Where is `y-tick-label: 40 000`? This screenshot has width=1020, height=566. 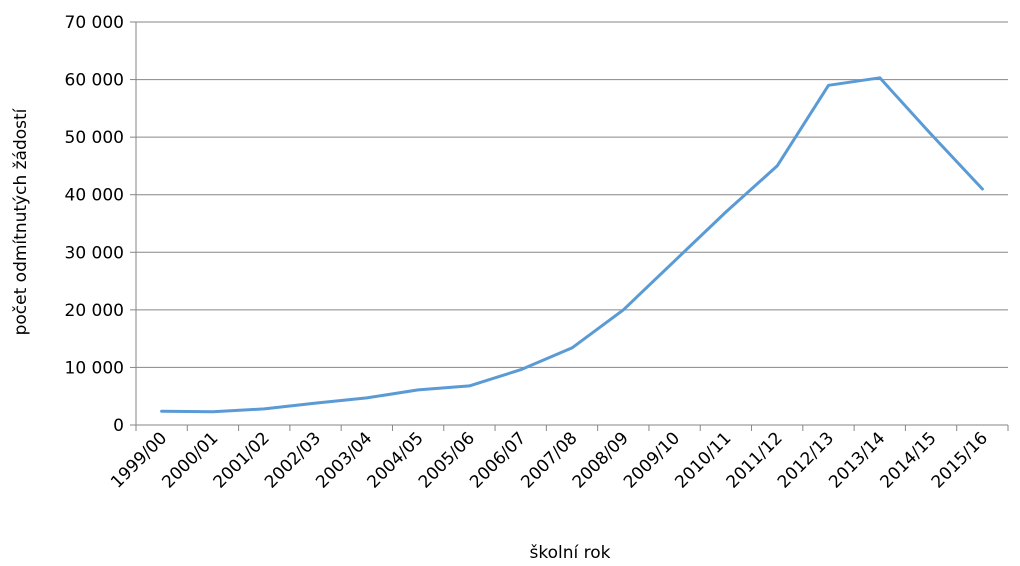 y-tick-label: 40 000 is located at coordinates (94, 196).